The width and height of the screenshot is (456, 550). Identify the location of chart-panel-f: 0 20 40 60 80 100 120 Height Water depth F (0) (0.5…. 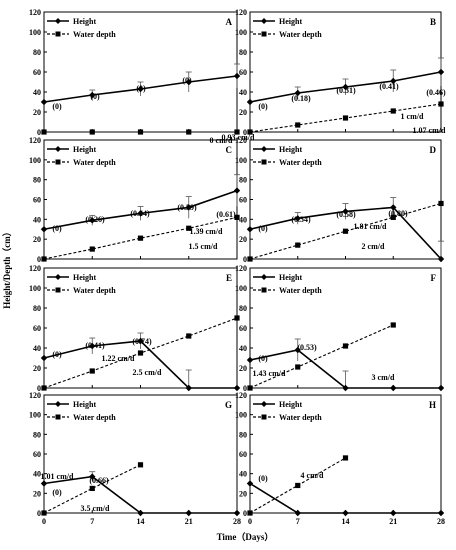
(340, 328).